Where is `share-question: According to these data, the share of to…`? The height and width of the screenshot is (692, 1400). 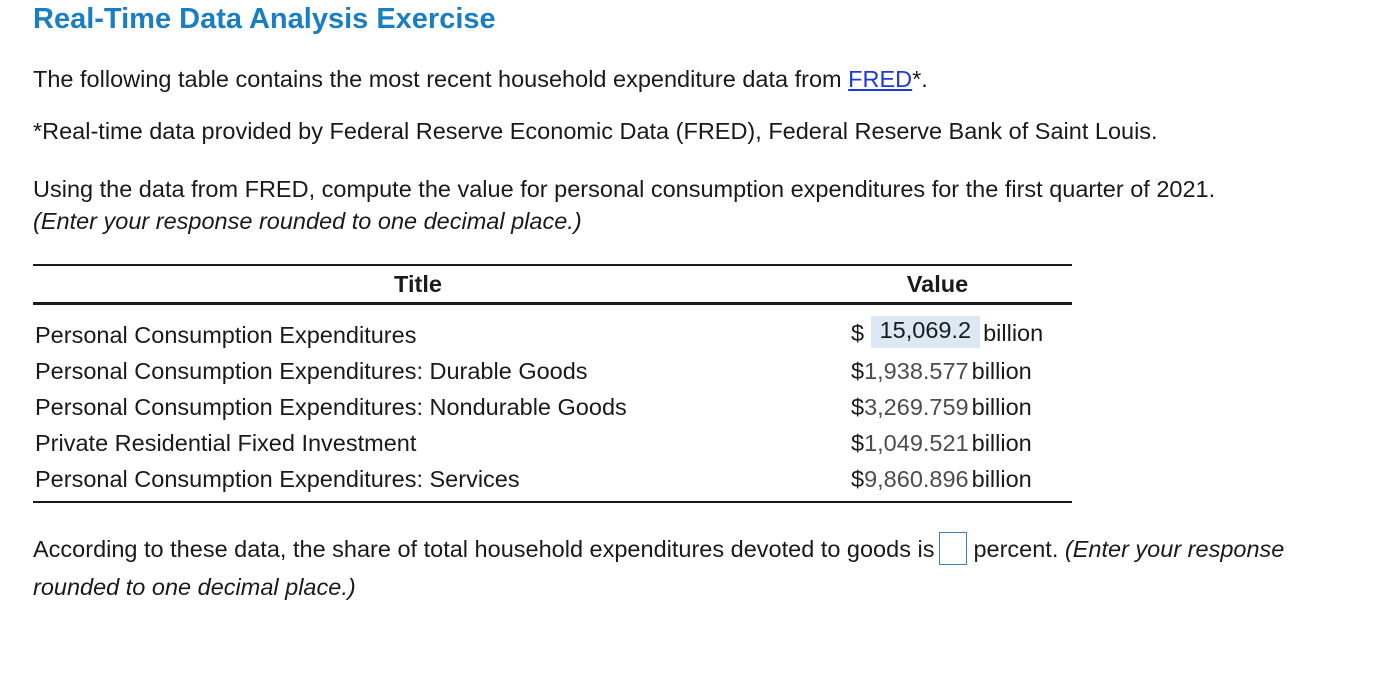 share-question: According to these data, the share of to… is located at coordinates (693, 568).